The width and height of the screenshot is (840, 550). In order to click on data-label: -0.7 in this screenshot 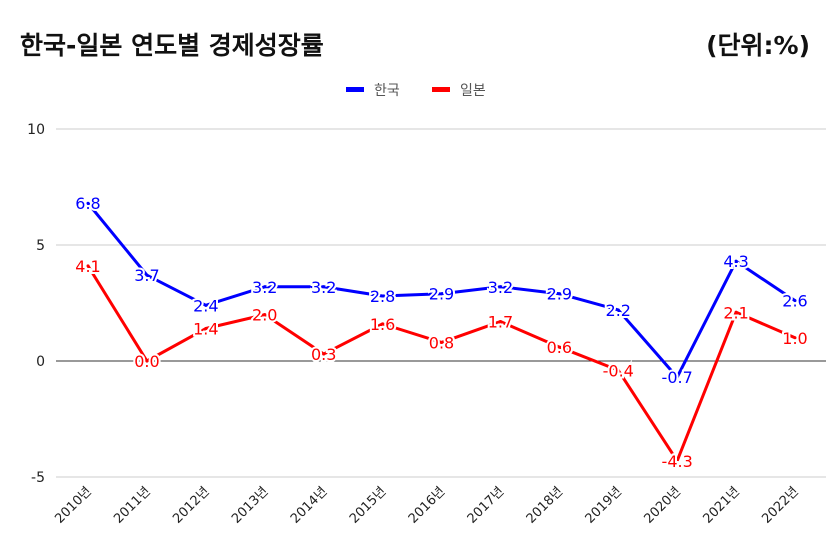, I will do `click(677, 377)`.